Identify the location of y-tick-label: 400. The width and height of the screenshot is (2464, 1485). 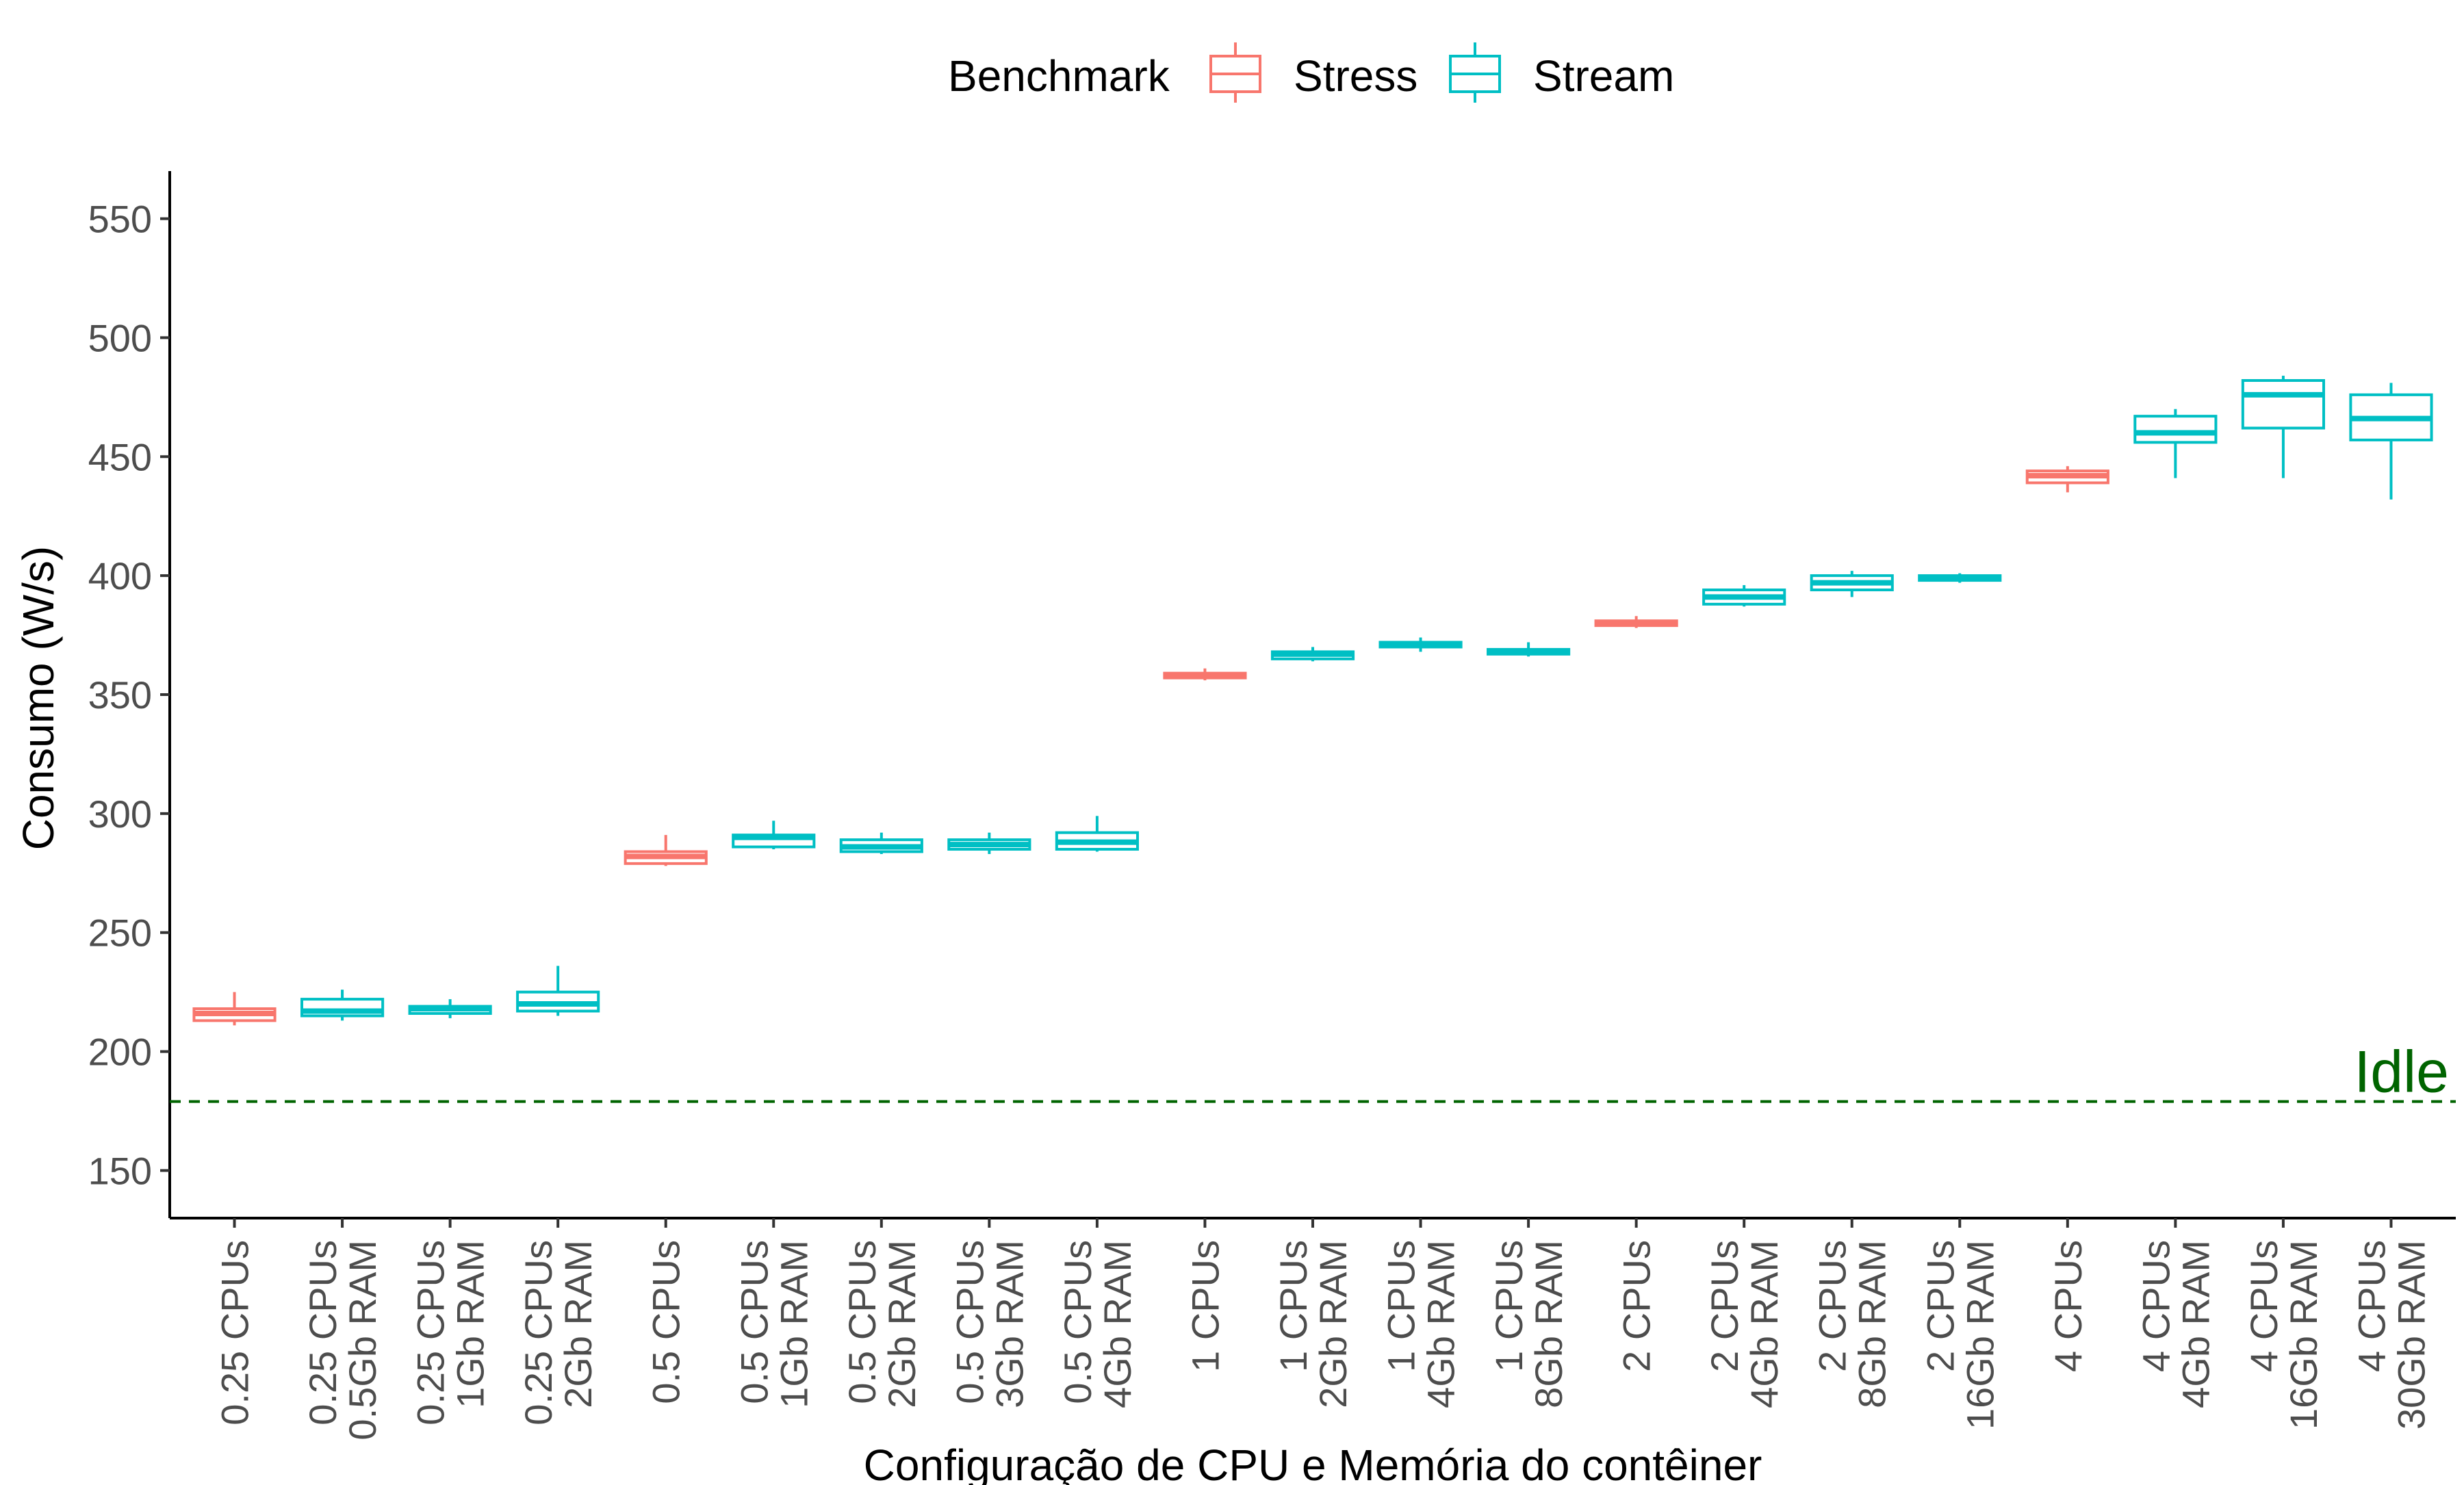
(120, 575).